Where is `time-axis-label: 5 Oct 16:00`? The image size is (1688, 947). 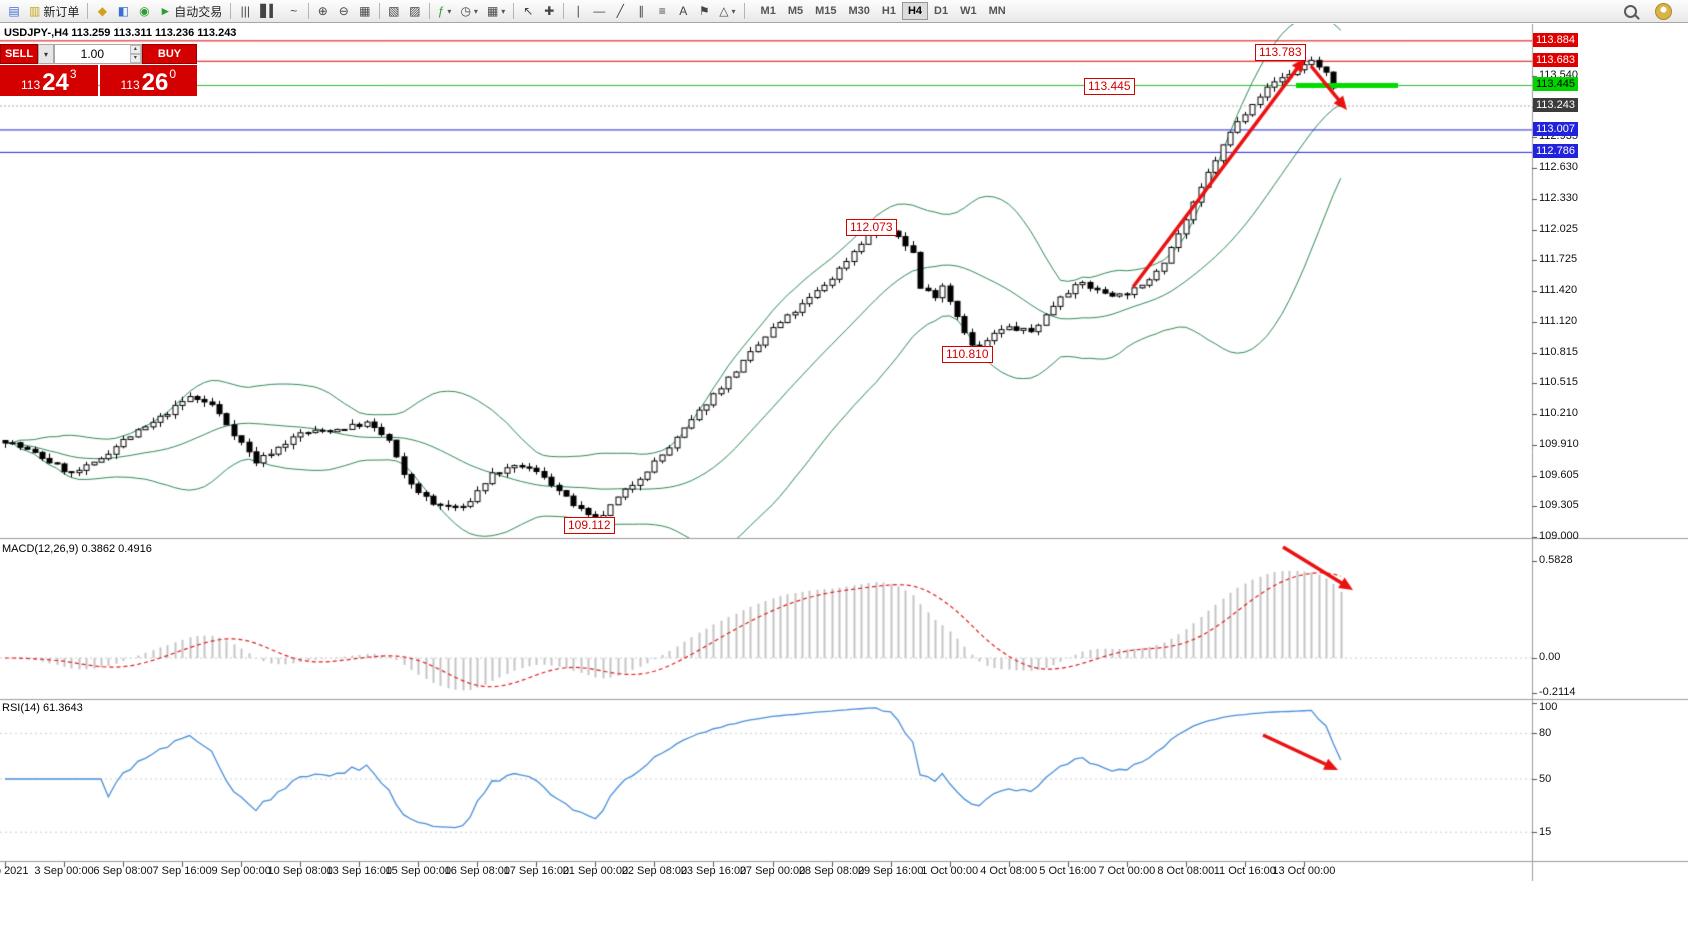 time-axis-label: 5 Oct 16:00 is located at coordinates (1068, 871).